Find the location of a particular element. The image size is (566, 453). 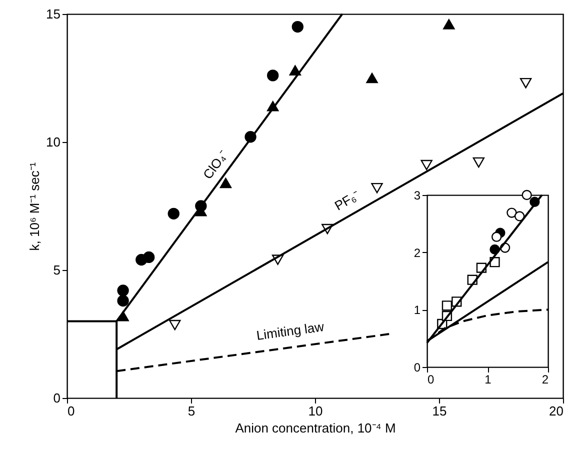

y-tick-label: 3 is located at coordinates (417, 195).